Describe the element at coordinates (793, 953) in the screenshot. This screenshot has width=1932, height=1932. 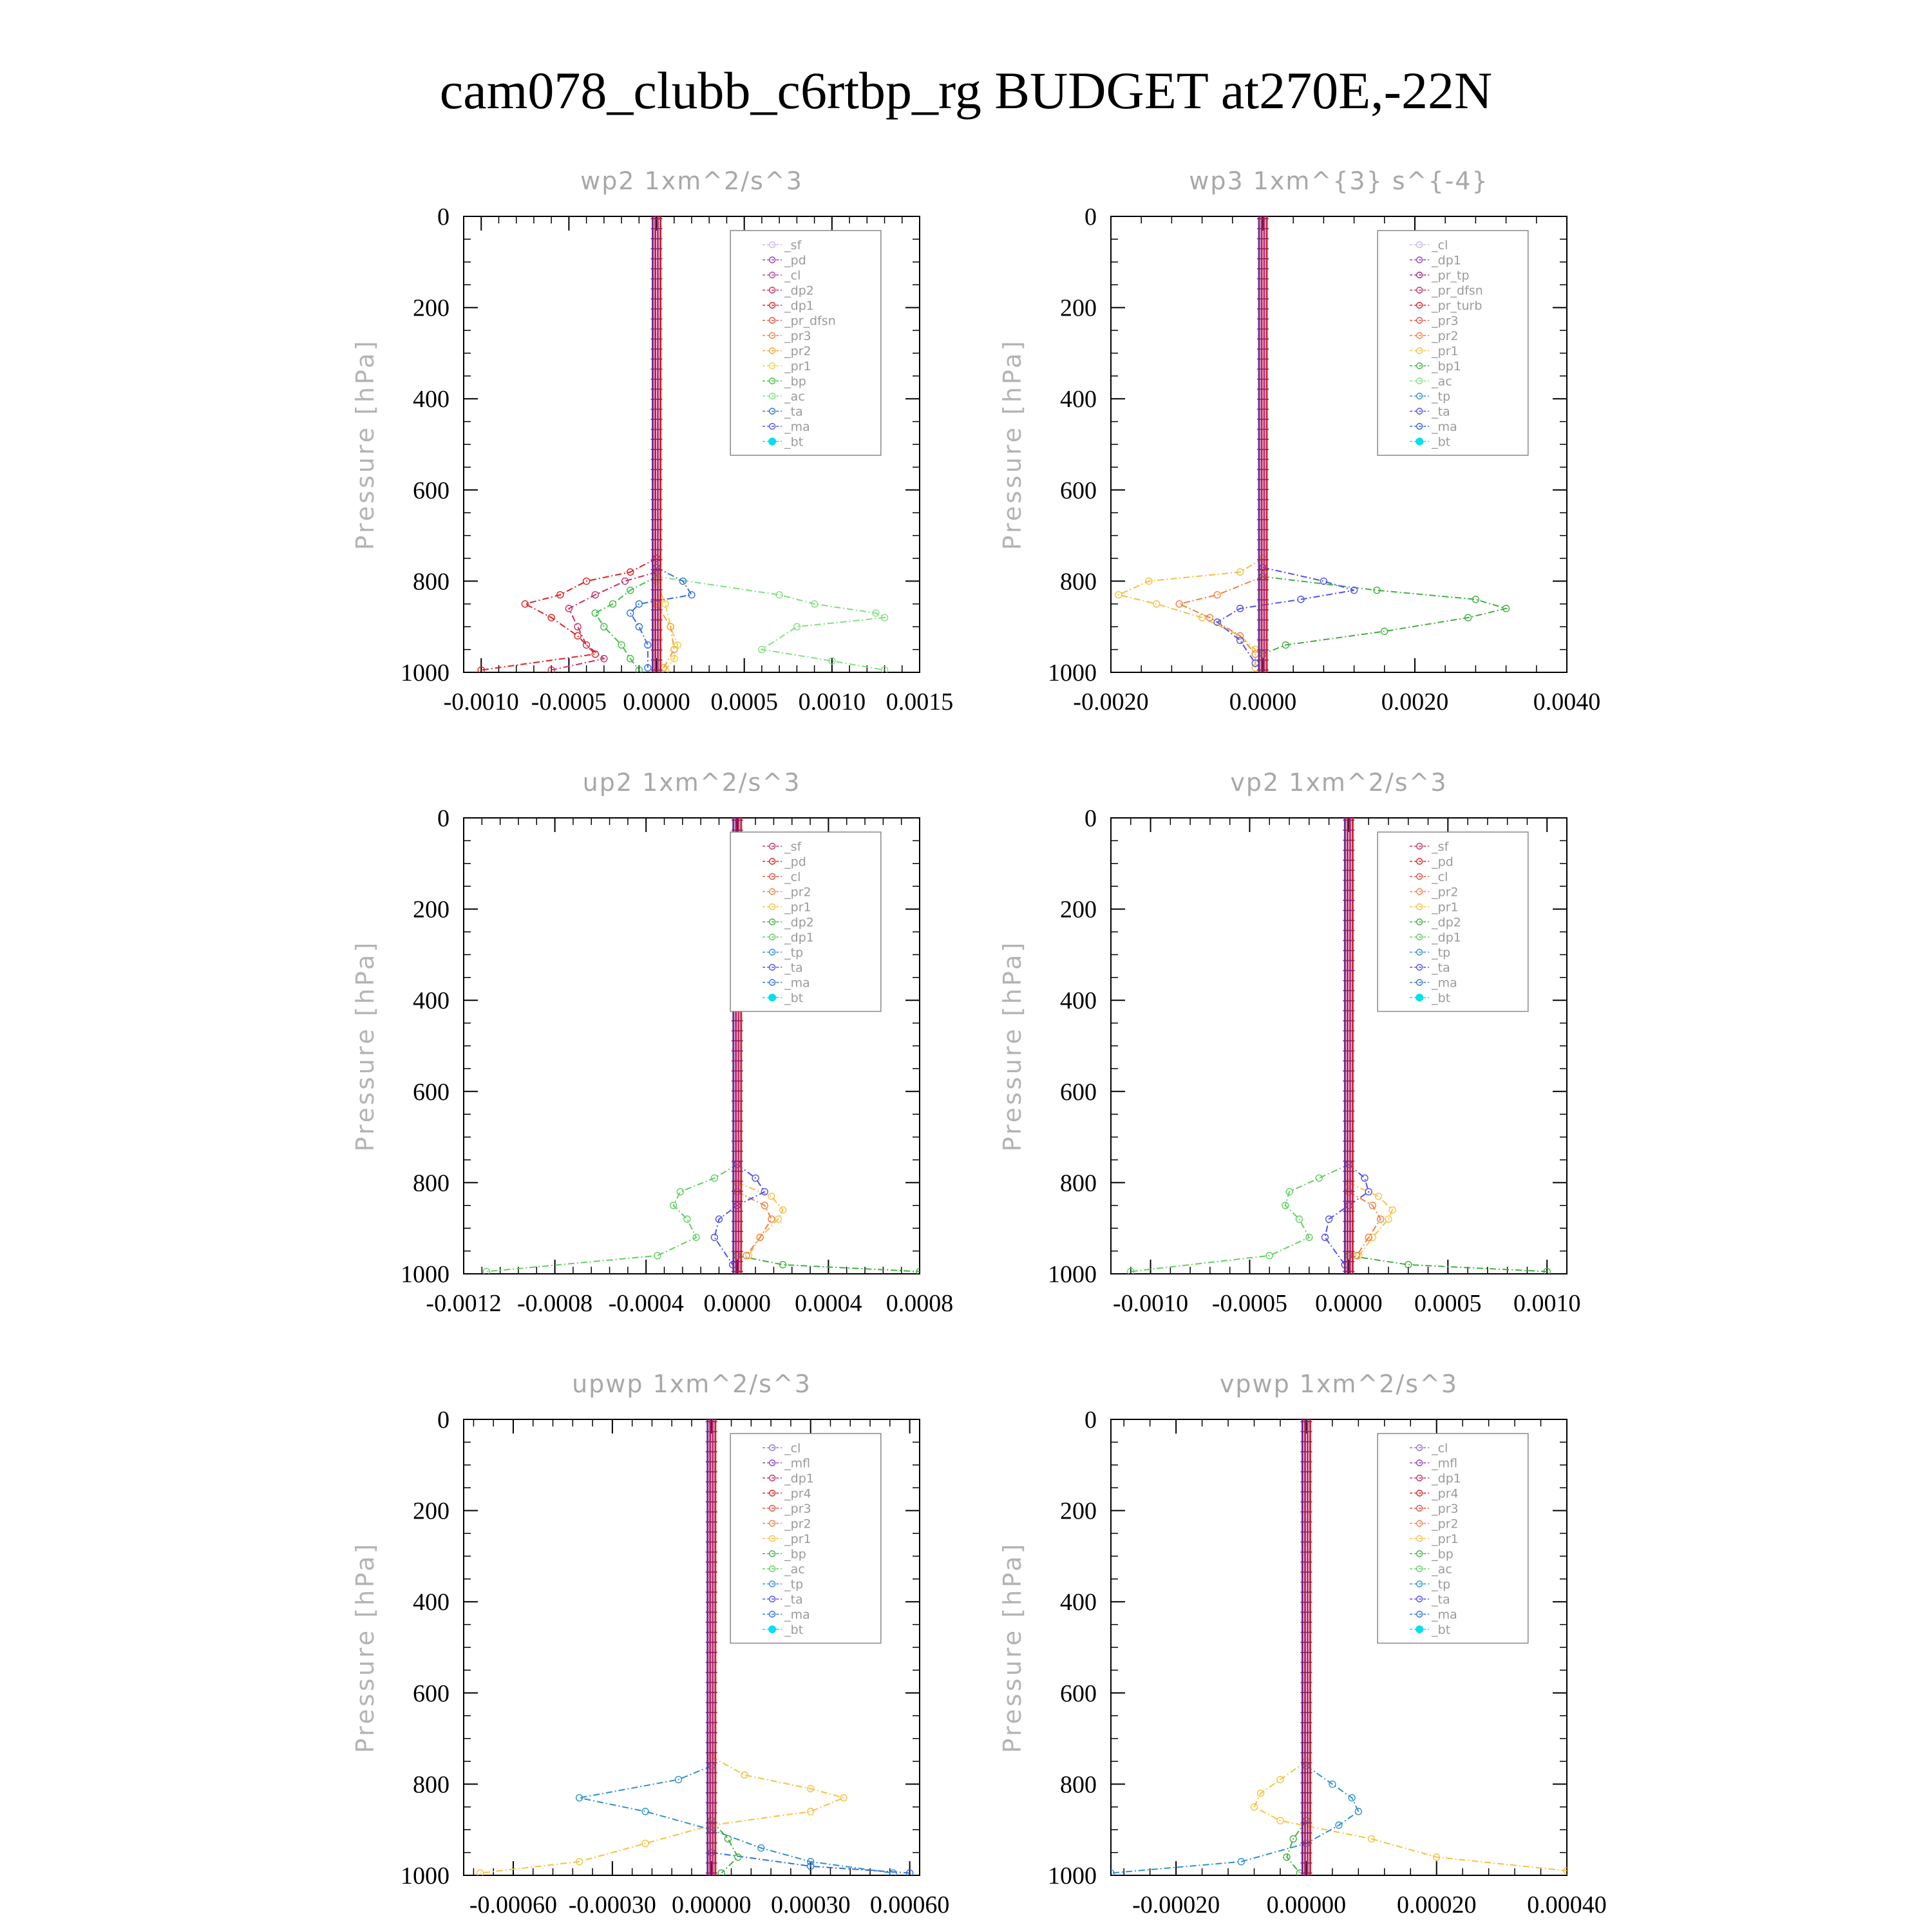
I see `legend-entry: _tp` at that location.